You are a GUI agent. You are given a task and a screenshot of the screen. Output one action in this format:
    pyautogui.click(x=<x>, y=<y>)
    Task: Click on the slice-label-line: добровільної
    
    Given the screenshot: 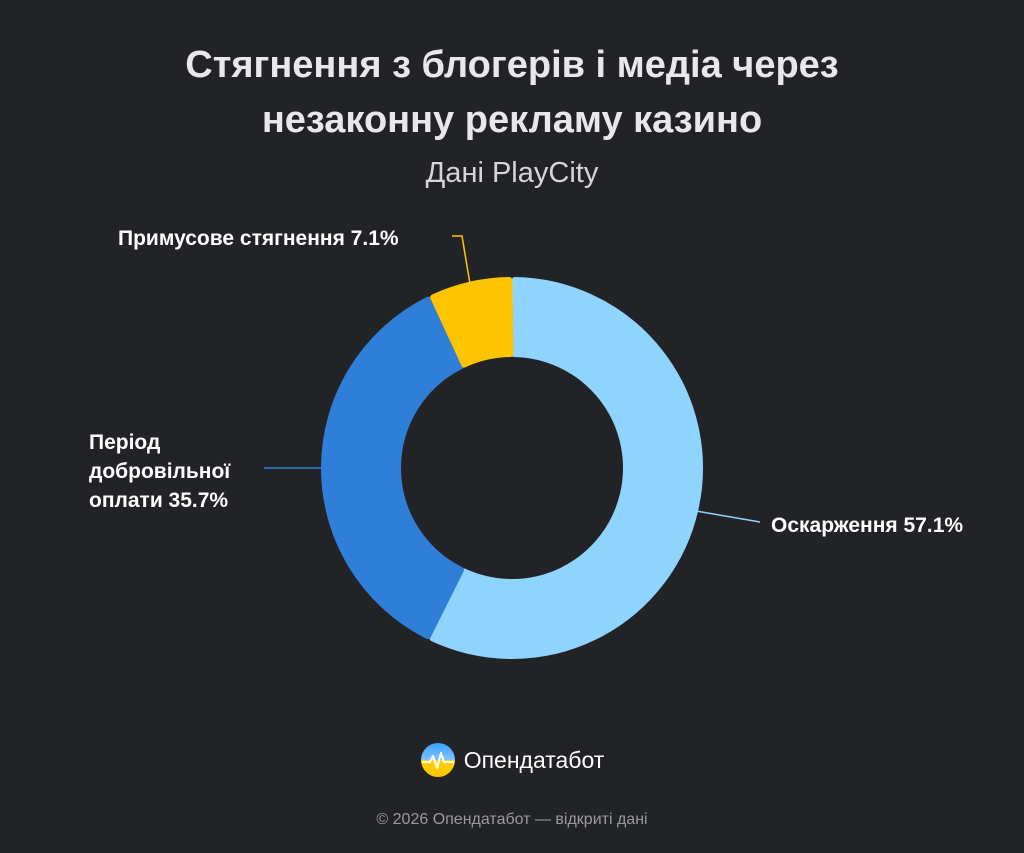 What is the action you would take?
    pyautogui.click(x=160, y=471)
    